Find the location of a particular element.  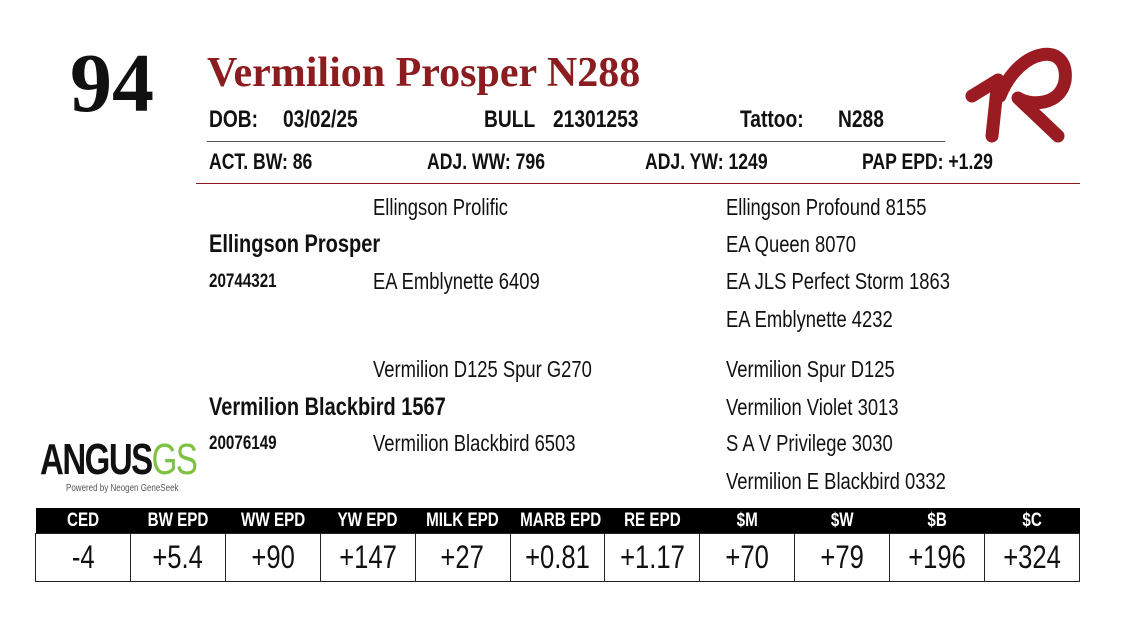

grandparent: S A V Privilege 3030 is located at coordinates (809, 443).